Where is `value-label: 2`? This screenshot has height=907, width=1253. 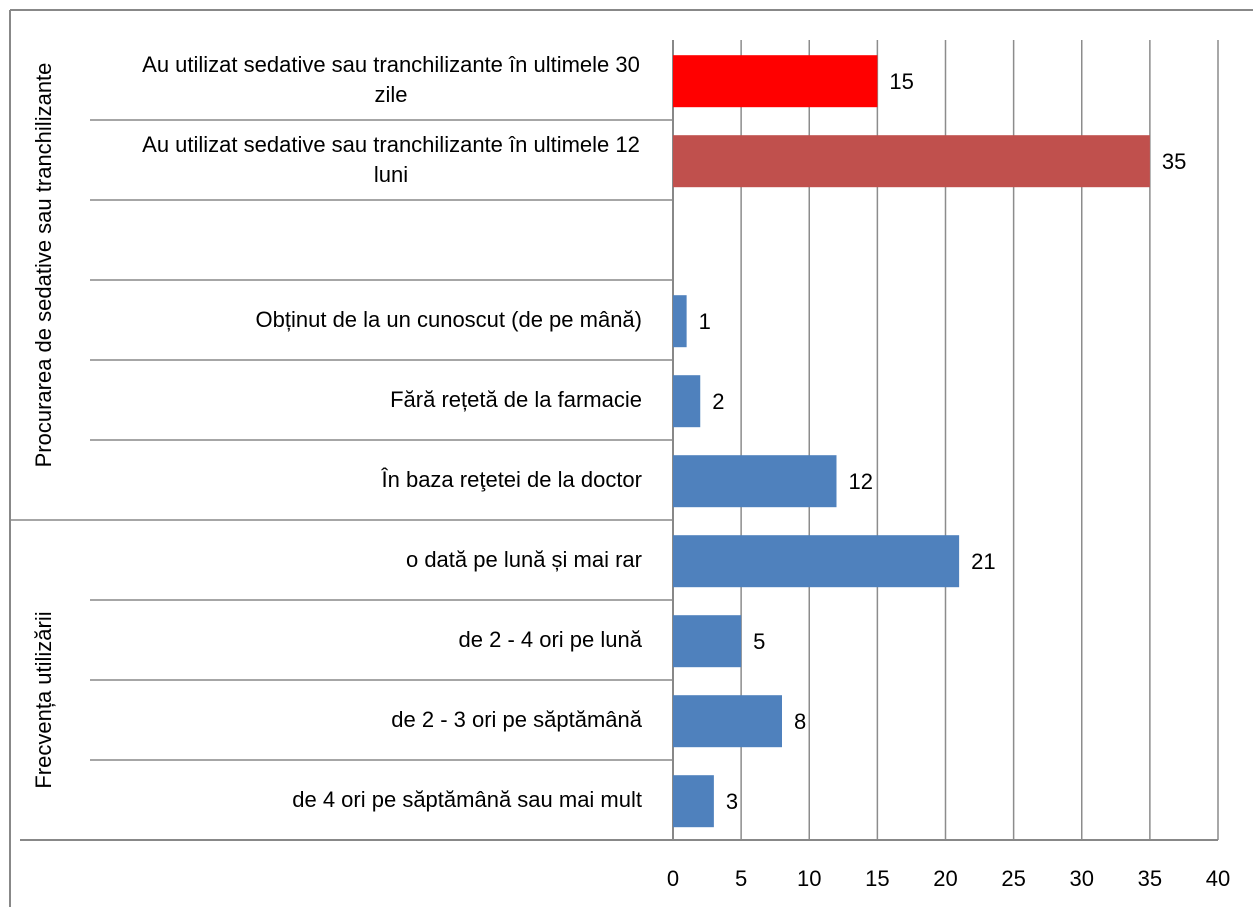
value-label: 2 is located at coordinates (718, 401).